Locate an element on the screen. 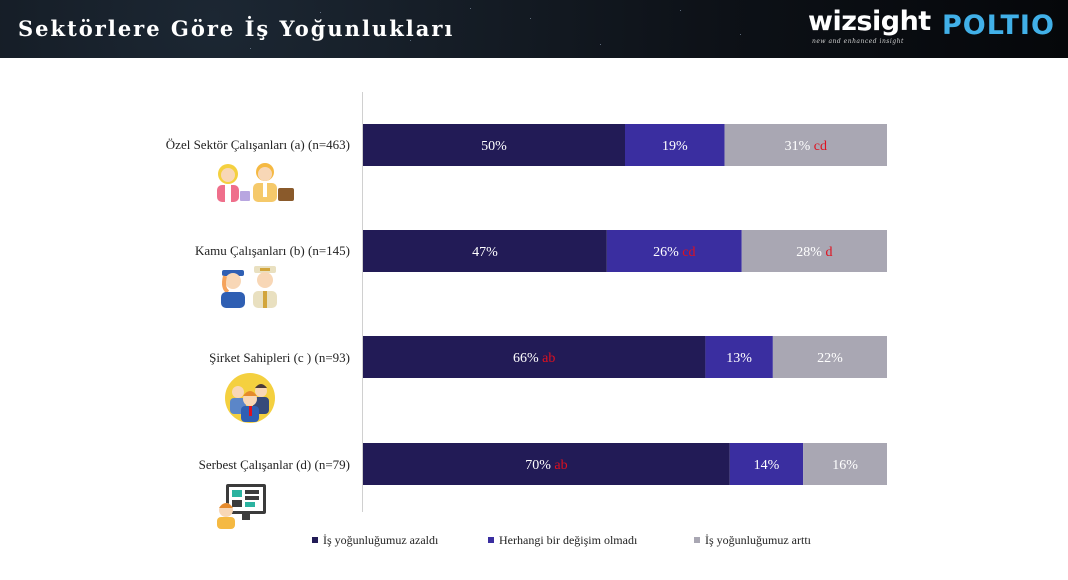 This screenshot has height=580, width=1068. legend-label-azaldi: İş yoğunluğumuz azaldı is located at coordinates (381, 540).